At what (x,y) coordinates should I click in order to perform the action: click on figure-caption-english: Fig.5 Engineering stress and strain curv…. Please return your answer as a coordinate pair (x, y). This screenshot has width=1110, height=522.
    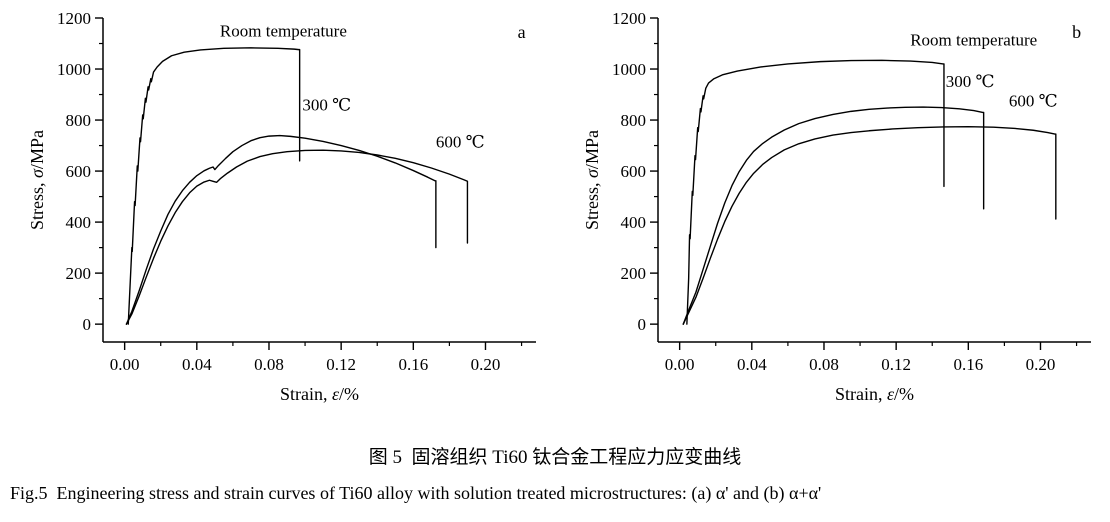
    Looking at the image, I should click on (416, 493).